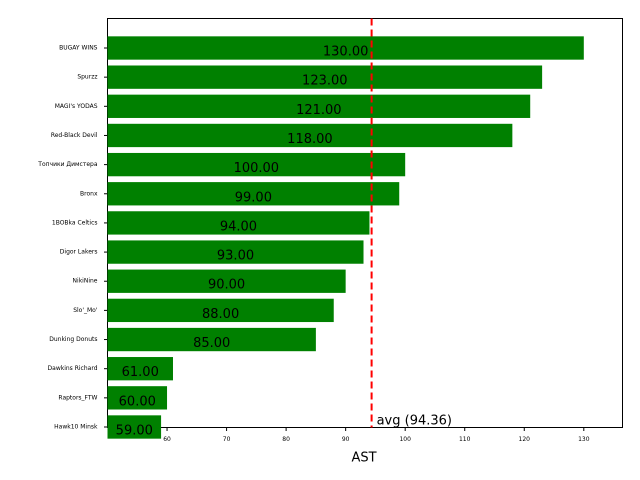  What do you see at coordinates (253, 197) in the screenshot?
I see `value-label: 99.00` at bounding box center [253, 197].